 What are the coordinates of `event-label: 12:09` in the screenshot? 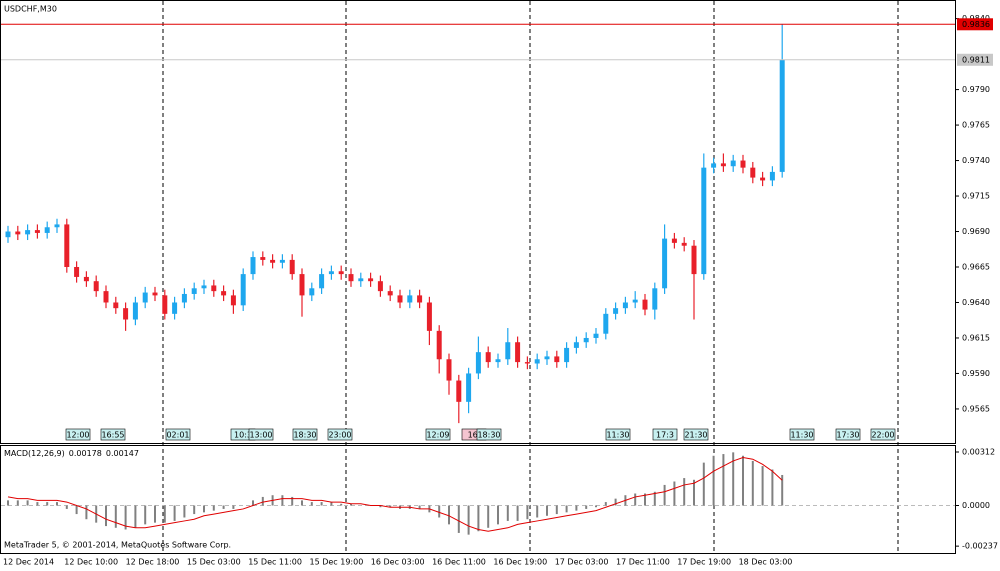 It's located at (437, 435).